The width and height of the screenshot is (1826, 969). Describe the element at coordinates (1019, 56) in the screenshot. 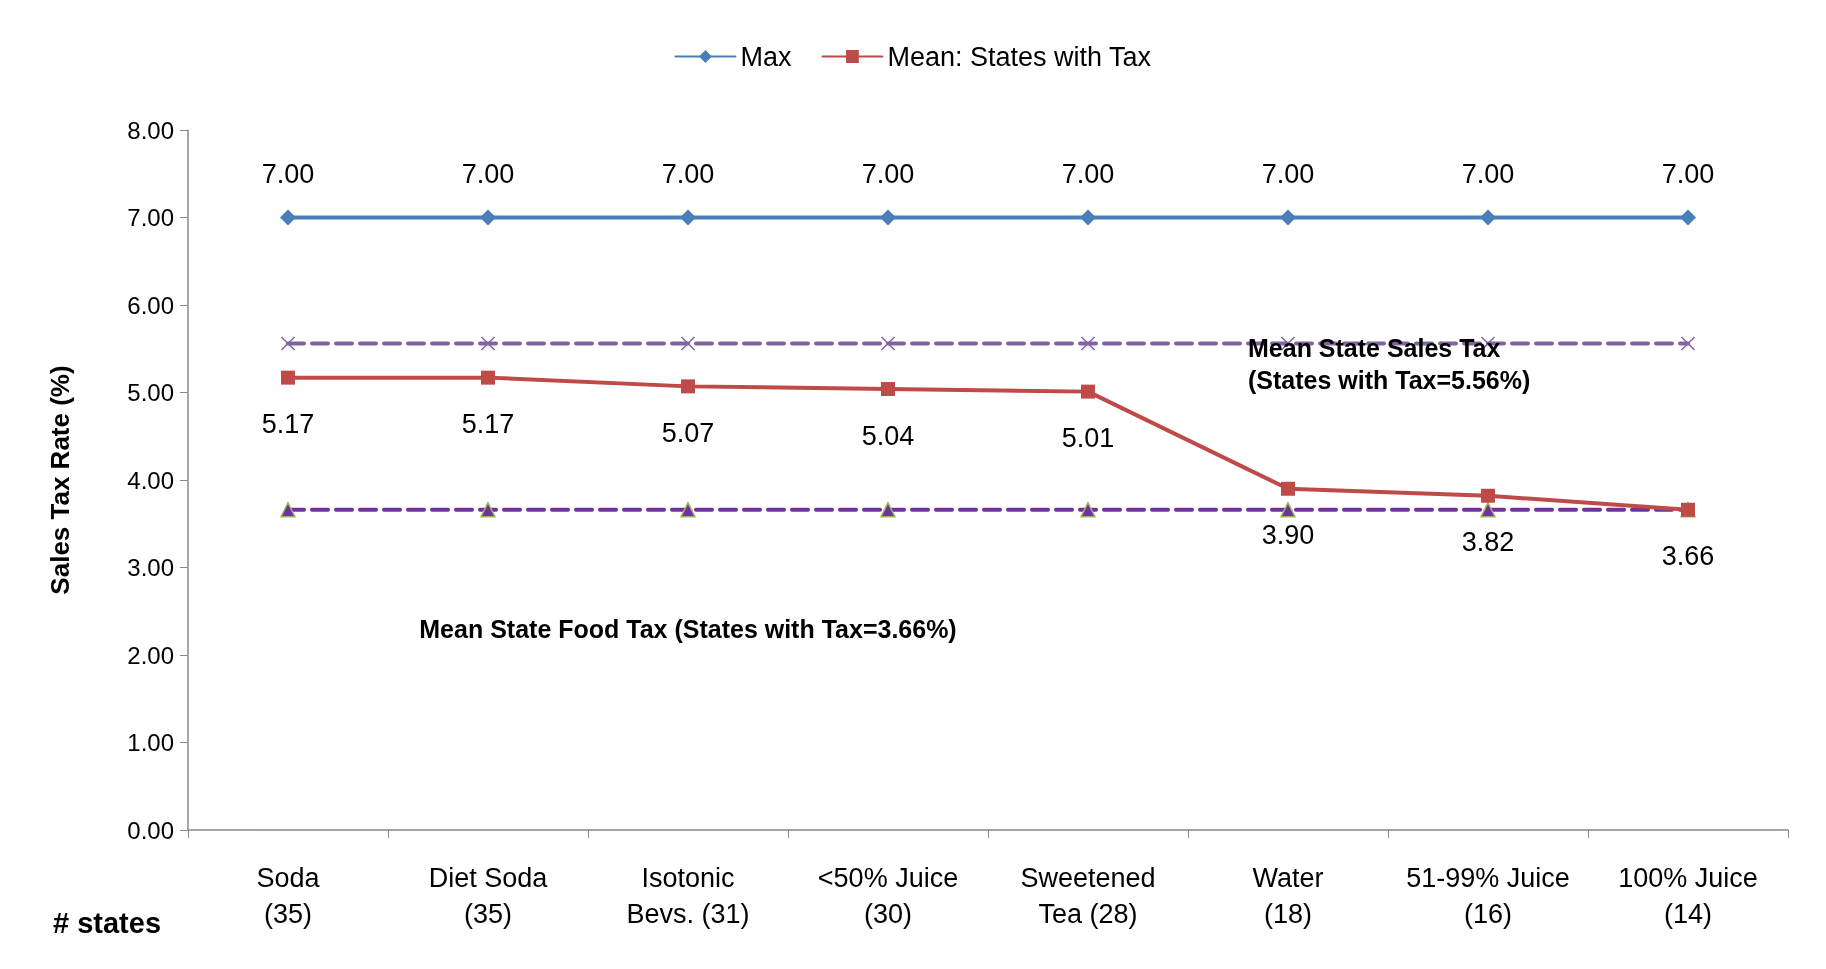

I see `legend-label: Mean: States with Tax` at that location.